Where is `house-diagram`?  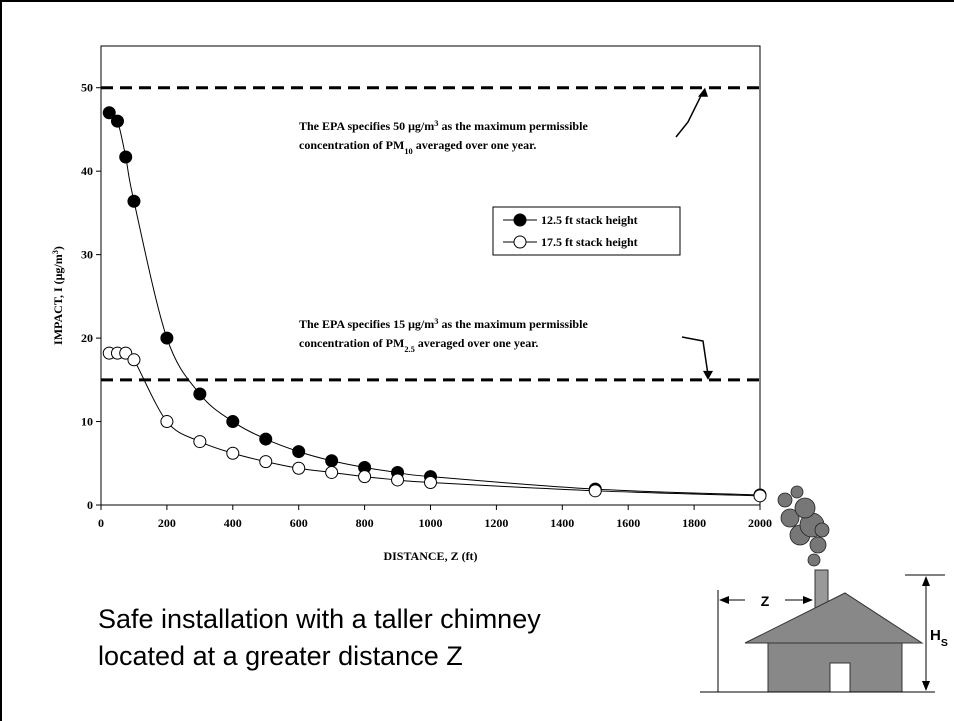
house-diagram is located at coordinates (822, 589).